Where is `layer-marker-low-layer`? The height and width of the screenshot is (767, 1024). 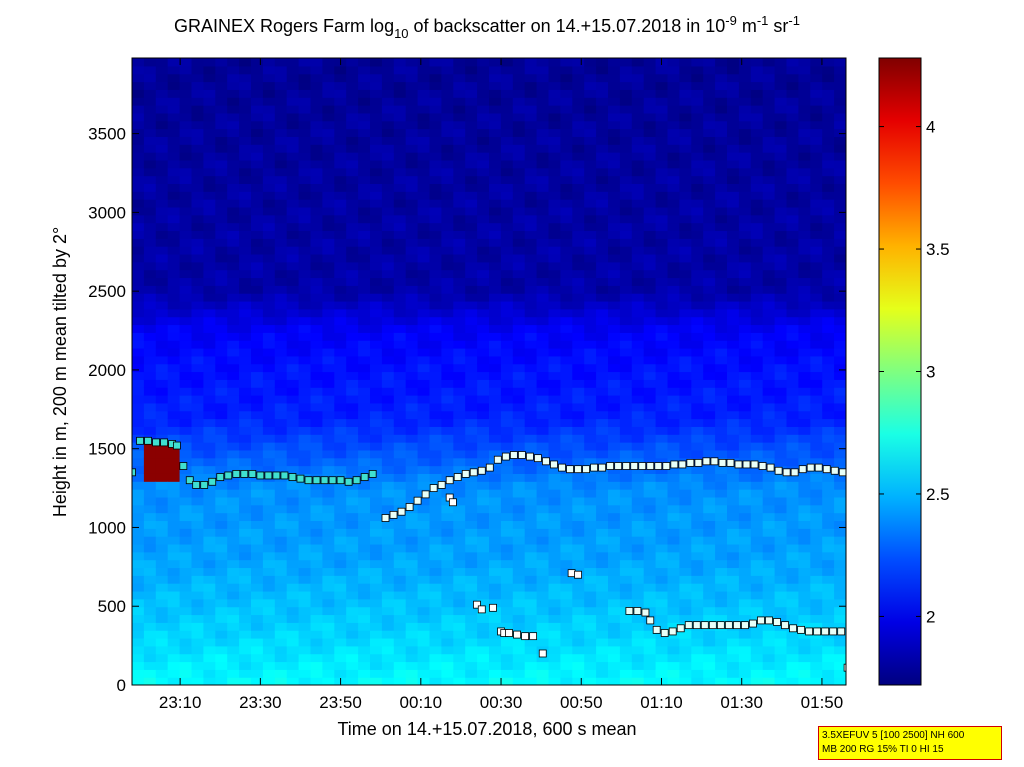 layer-marker-low-layer is located at coordinates (745, 625).